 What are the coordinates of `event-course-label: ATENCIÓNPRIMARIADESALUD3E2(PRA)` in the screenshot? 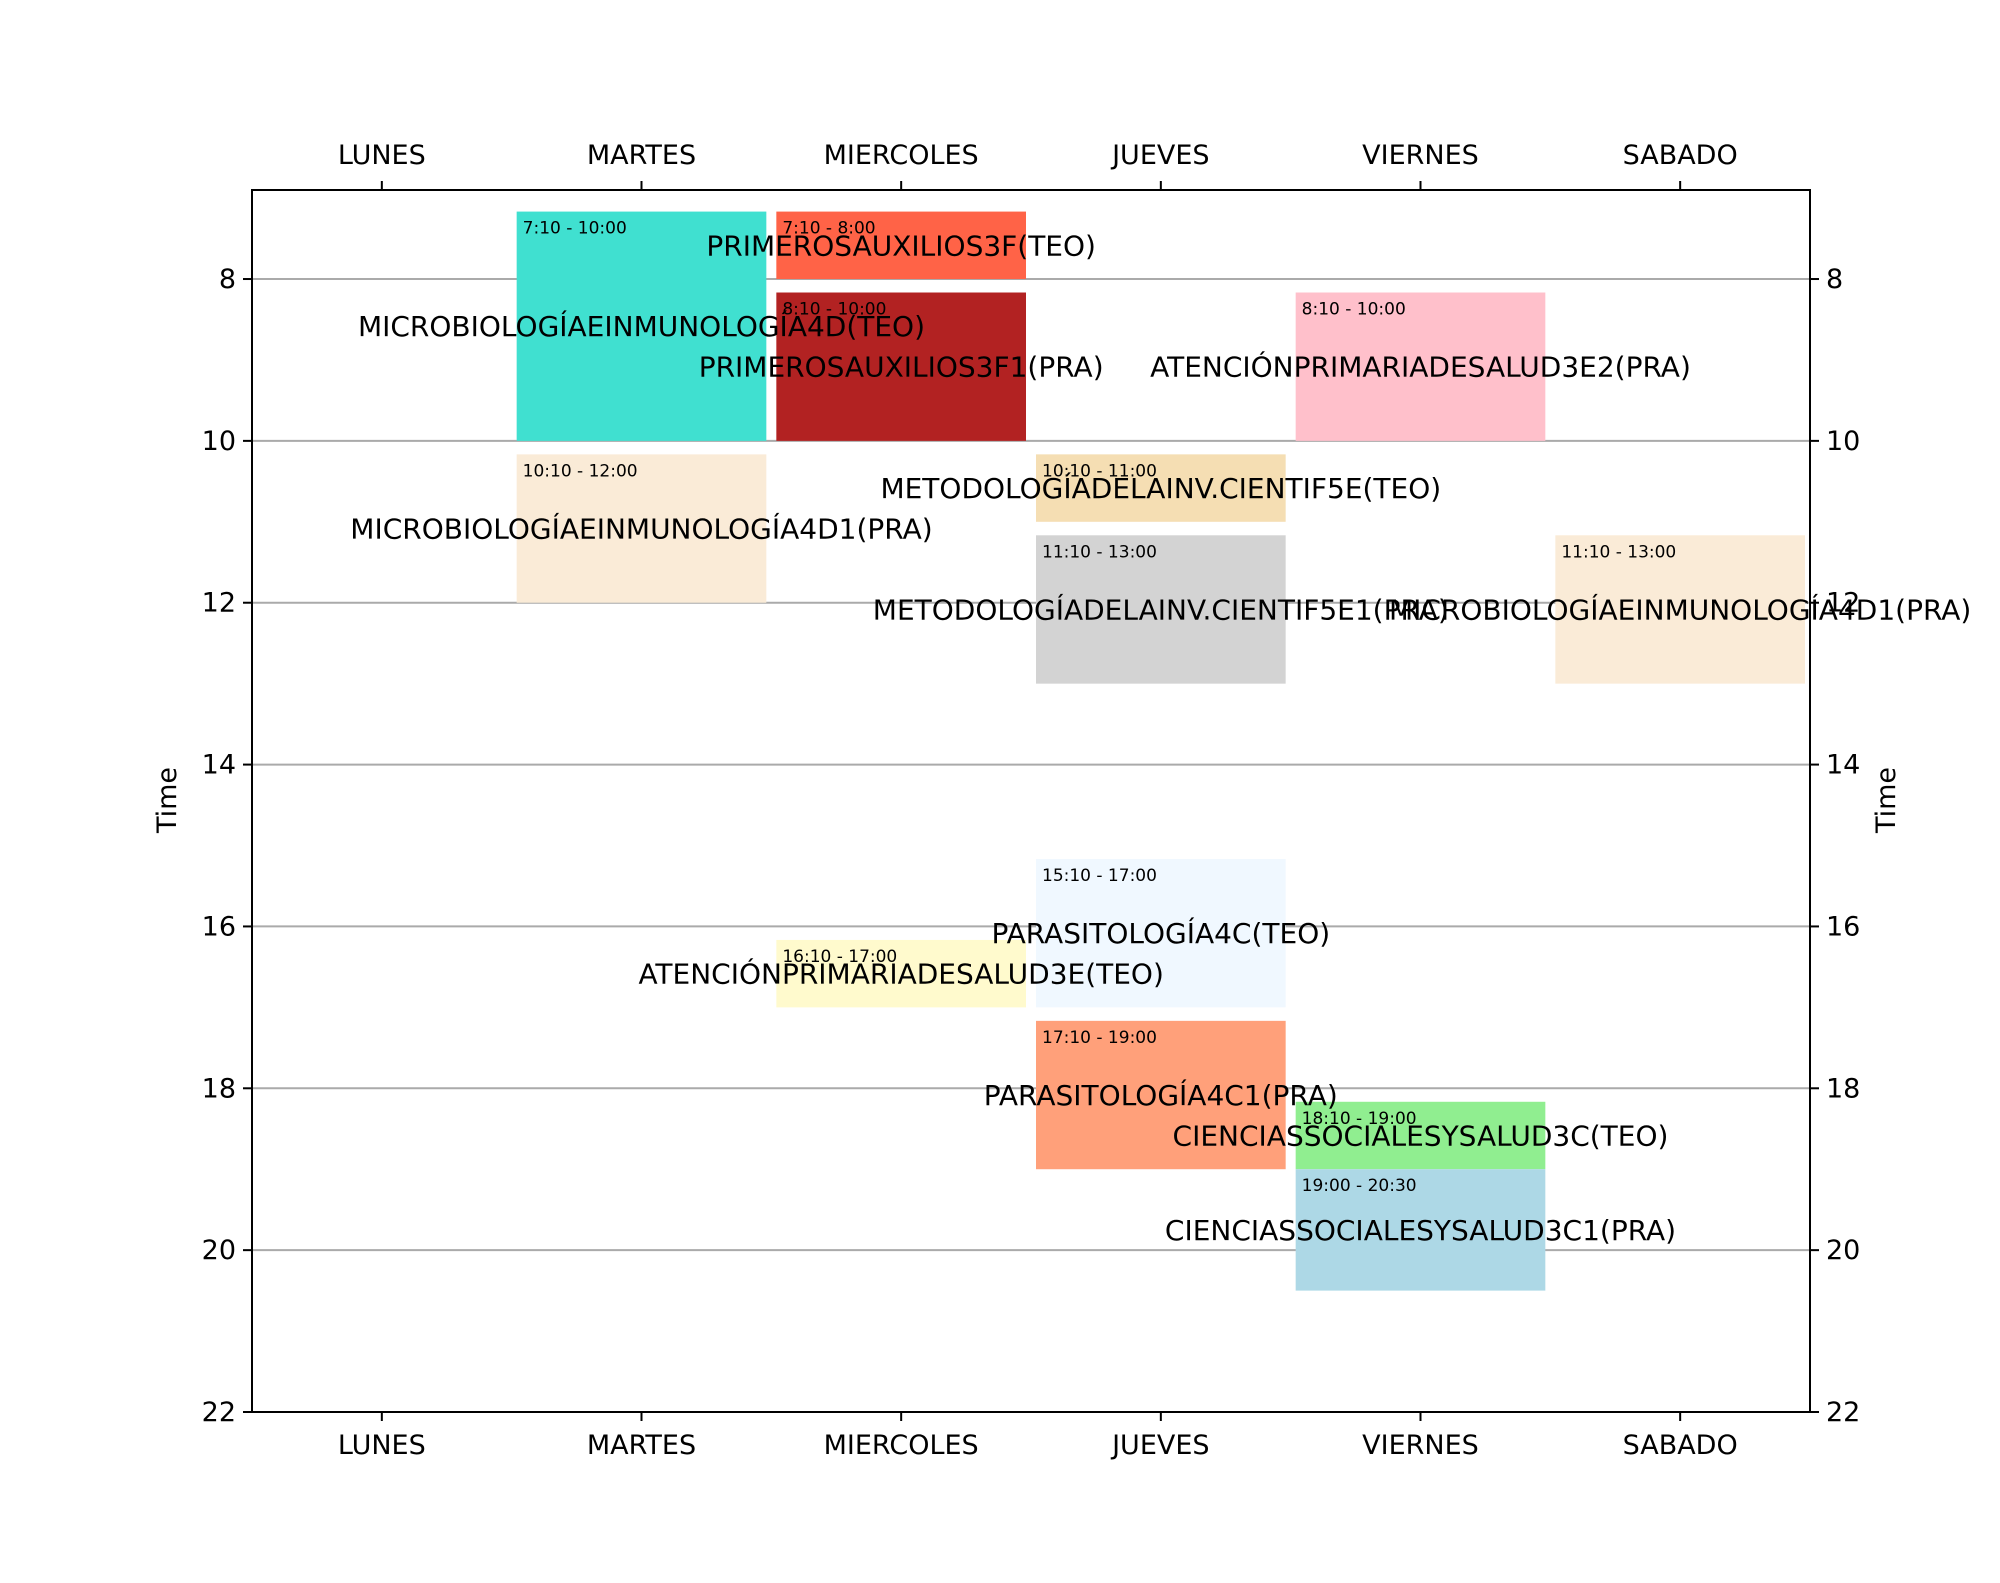 It's located at (1420, 367).